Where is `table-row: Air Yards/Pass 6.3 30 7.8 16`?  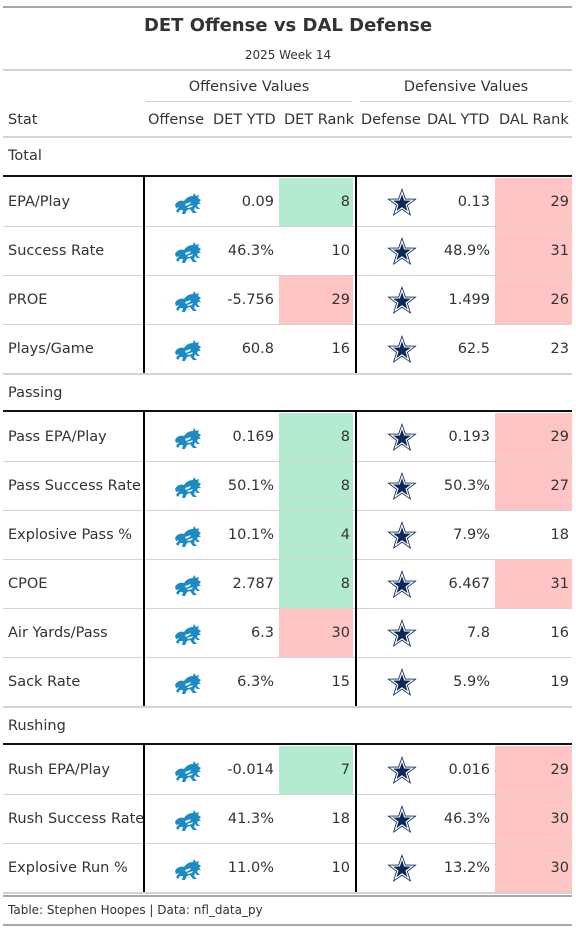
table-row: Air Yards/Pass 6.3 30 7.8 16 is located at coordinates (287, 633).